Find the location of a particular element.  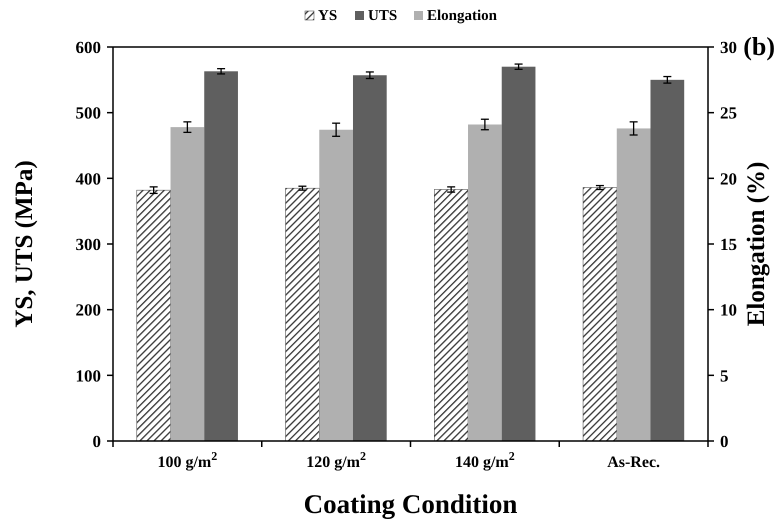

y-axis-title: YS, UTS (MPa) is located at coordinates (24, 244).